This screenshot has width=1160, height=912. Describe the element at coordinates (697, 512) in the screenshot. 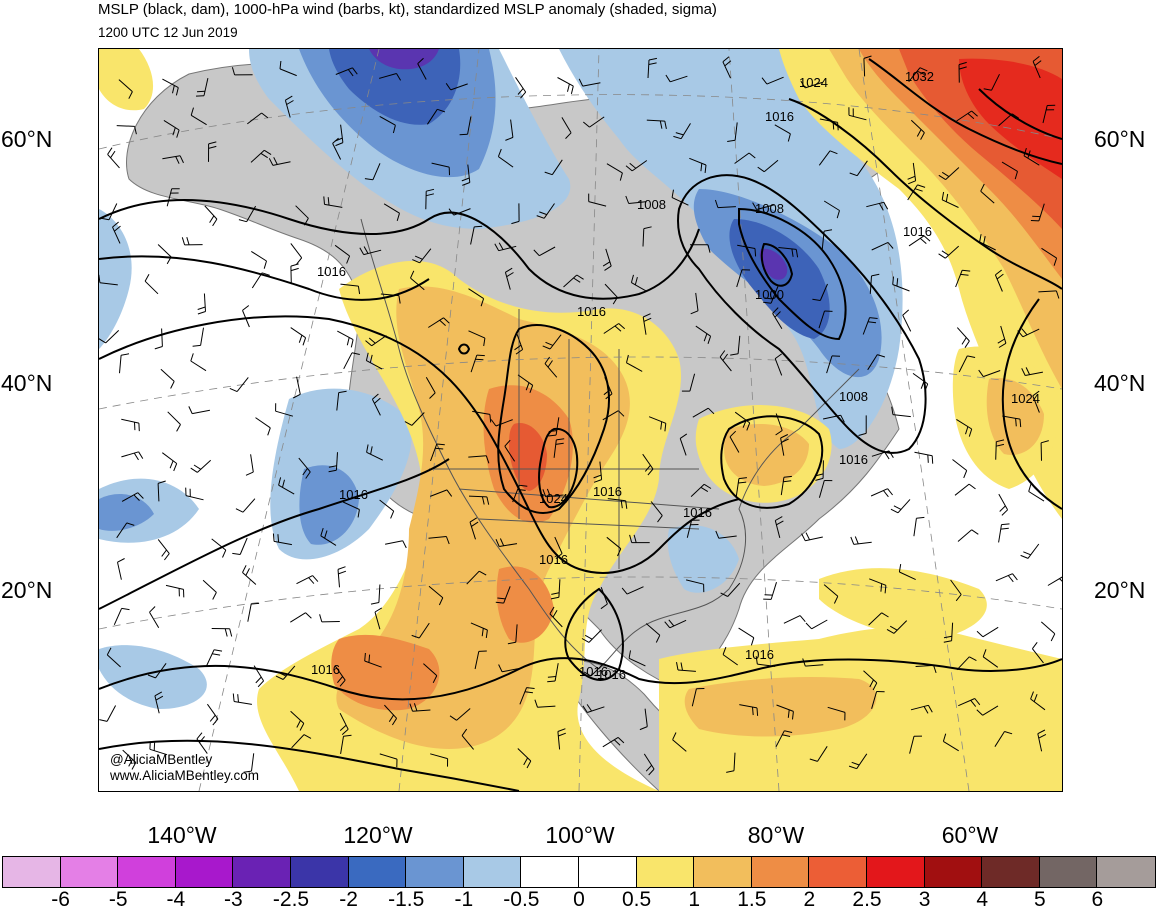

I see `isobar-label: 1016` at that location.